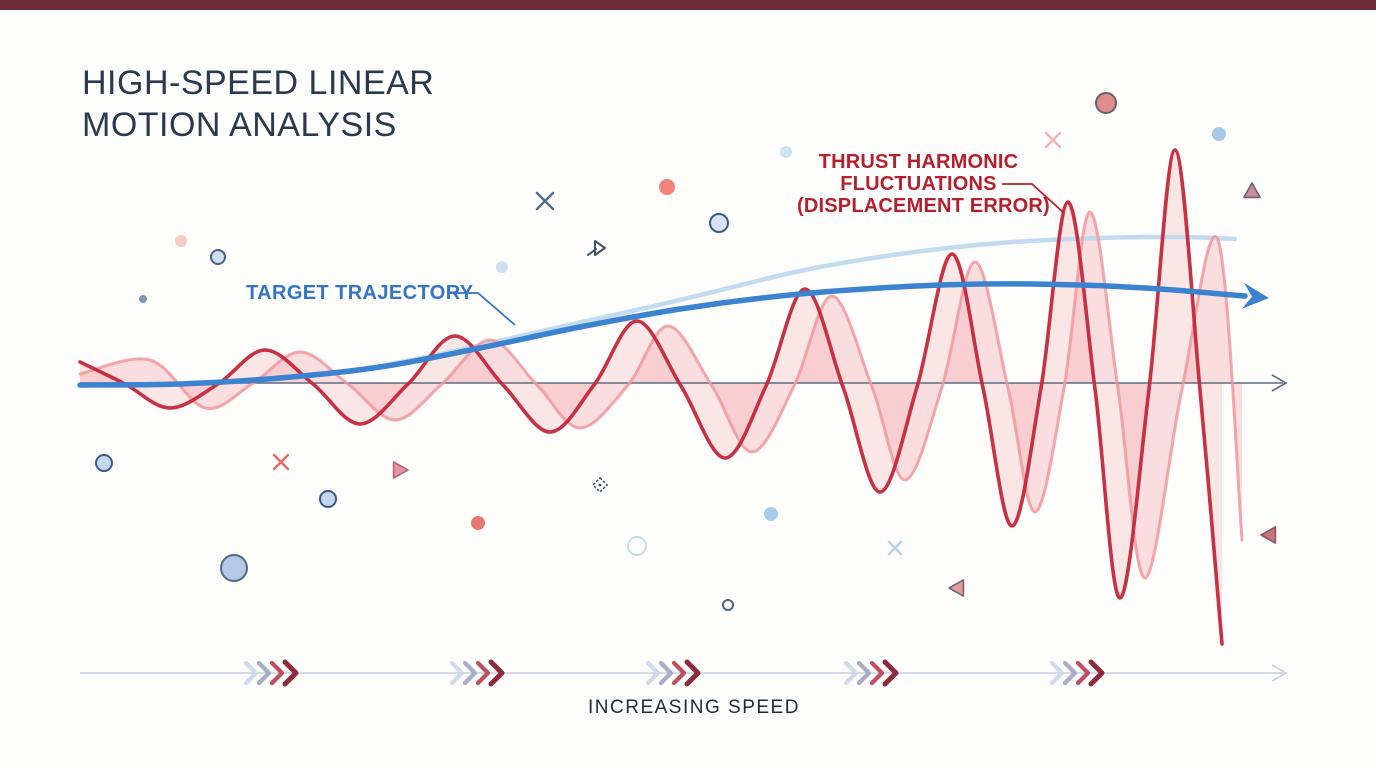  I want to click on page-title-line2: MOTION ANALYSIS, so click(239, 125).